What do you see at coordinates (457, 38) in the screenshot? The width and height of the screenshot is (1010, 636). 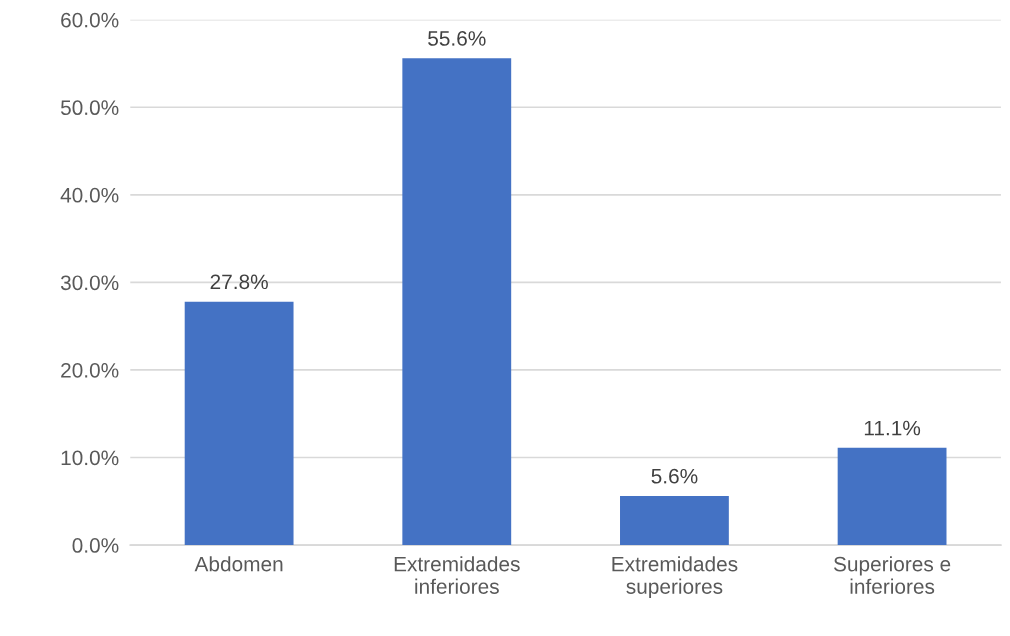 I see `data-label: 55.6%` at bounding box center [457, 38].